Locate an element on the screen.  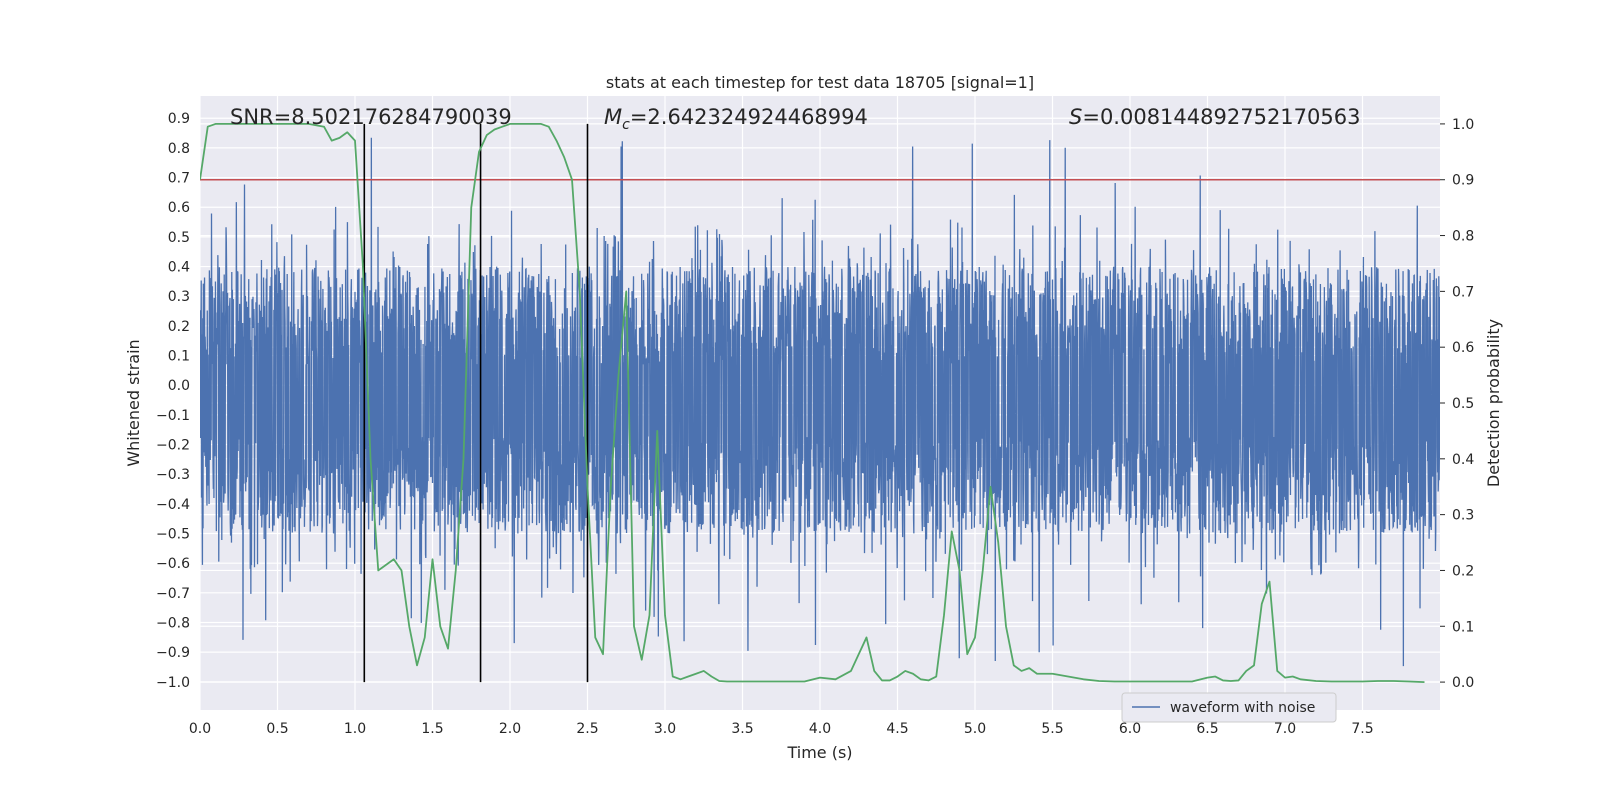
x-tick-label: 3.5 is located at coordinates (742, 729).